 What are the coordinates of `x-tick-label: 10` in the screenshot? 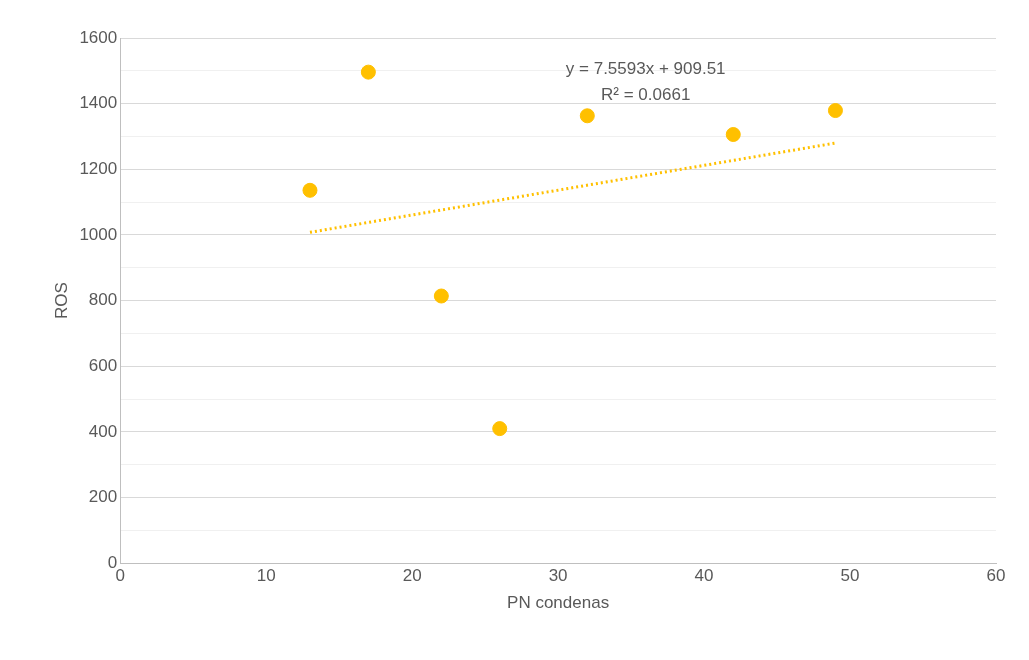 It's located at (266, 576).